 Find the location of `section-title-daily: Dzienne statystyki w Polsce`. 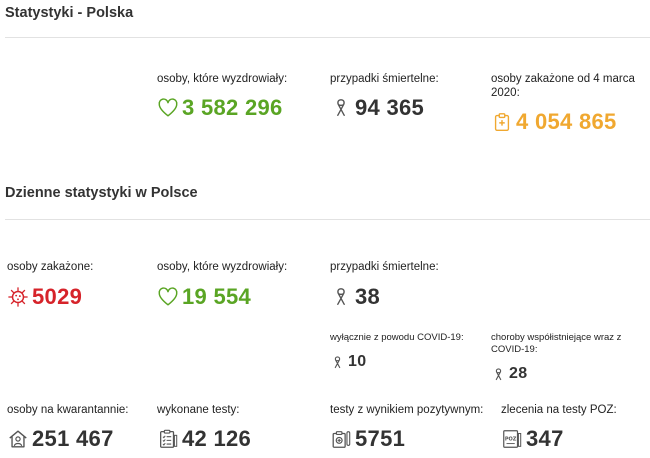

section-title-daily: Dzienne statystyki w Polsce is located at coordinates (101, 193).